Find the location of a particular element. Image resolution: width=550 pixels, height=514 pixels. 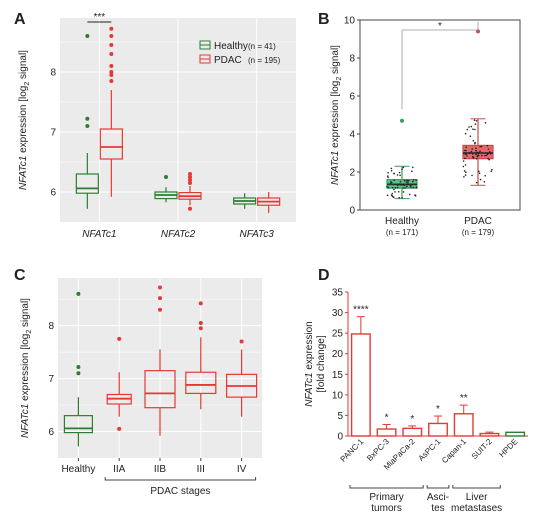

ytick-d-2: 10 is located at coordinates (338, 395).